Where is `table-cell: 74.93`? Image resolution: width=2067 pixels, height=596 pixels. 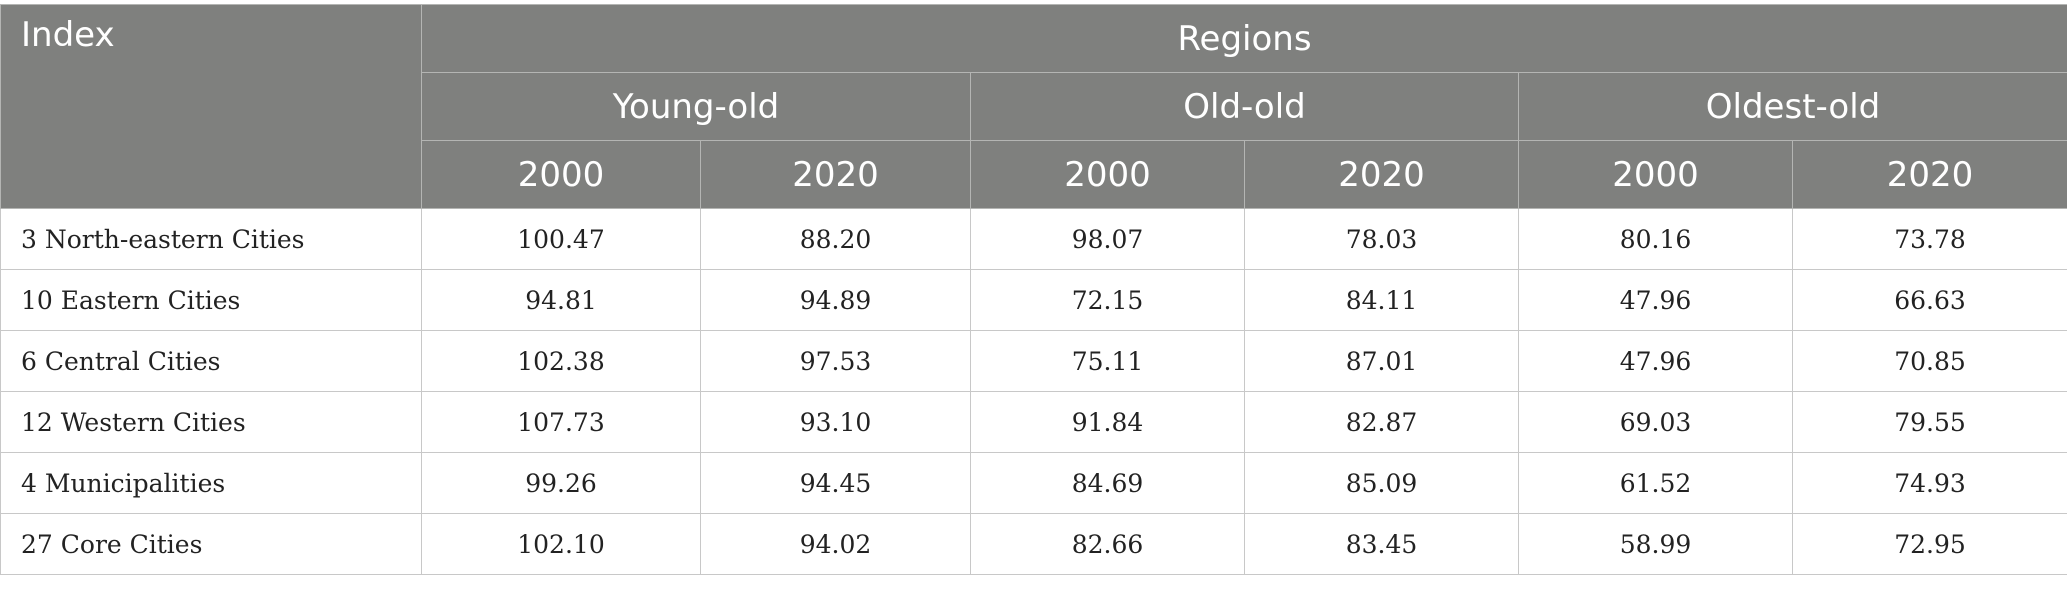 table-cell: 74.93 is located at coordinates (1929, 483).